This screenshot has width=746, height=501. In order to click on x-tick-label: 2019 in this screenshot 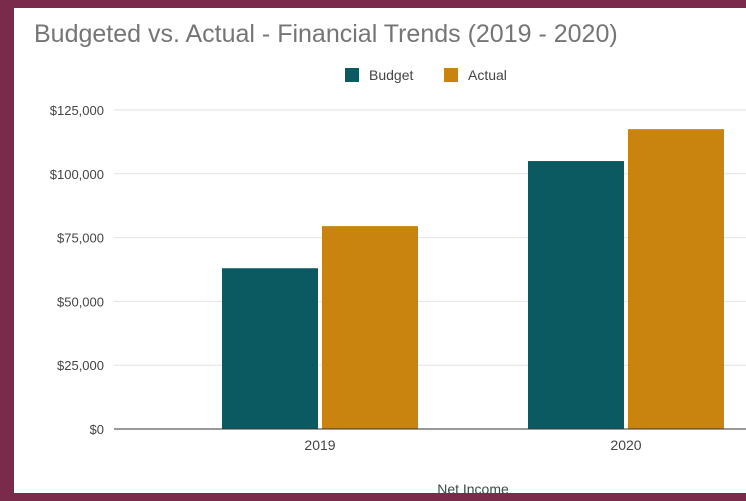, I will do `click(319, 445)`.